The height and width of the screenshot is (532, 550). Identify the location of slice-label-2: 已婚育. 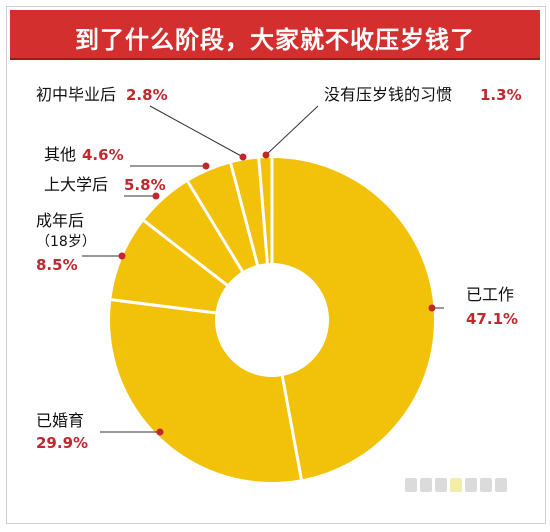
(60, 420).